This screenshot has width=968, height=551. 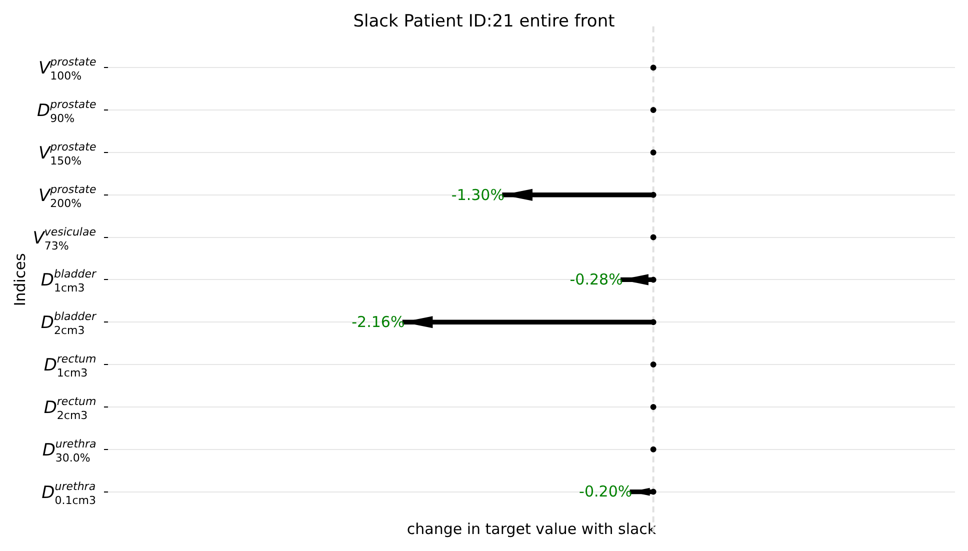 I want to click on data-label: -2.16%, so click(x=378, y=322).